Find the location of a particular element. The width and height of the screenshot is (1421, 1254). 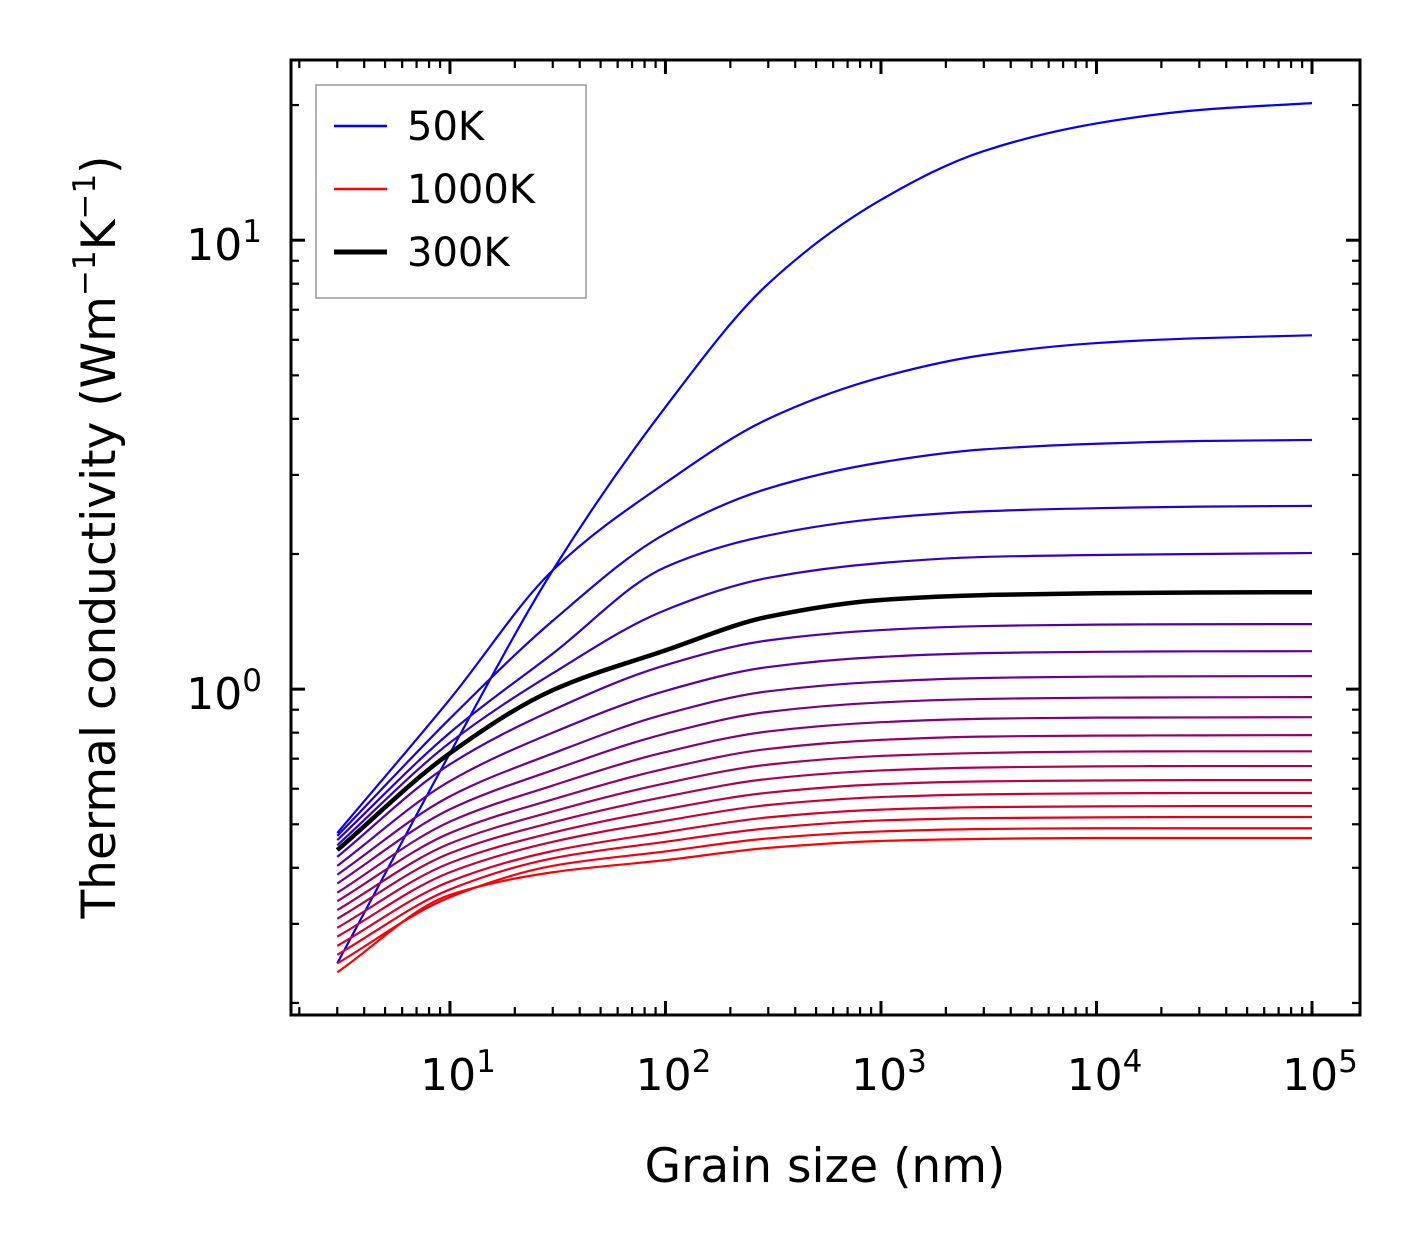

y-tick-labels: 100 101 is located at coordinates (224, 467).